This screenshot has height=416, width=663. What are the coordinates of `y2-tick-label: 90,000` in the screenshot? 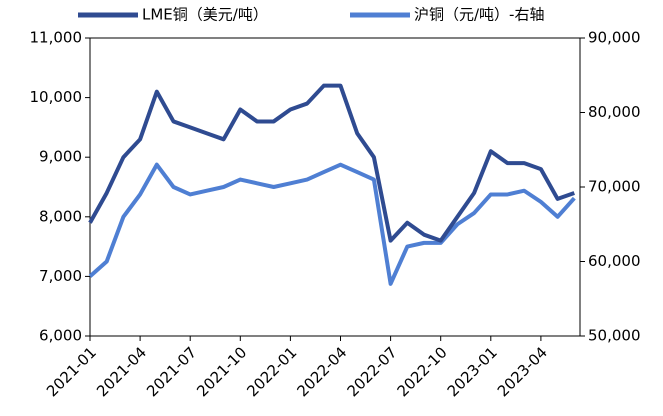 It's located at (614, 38).